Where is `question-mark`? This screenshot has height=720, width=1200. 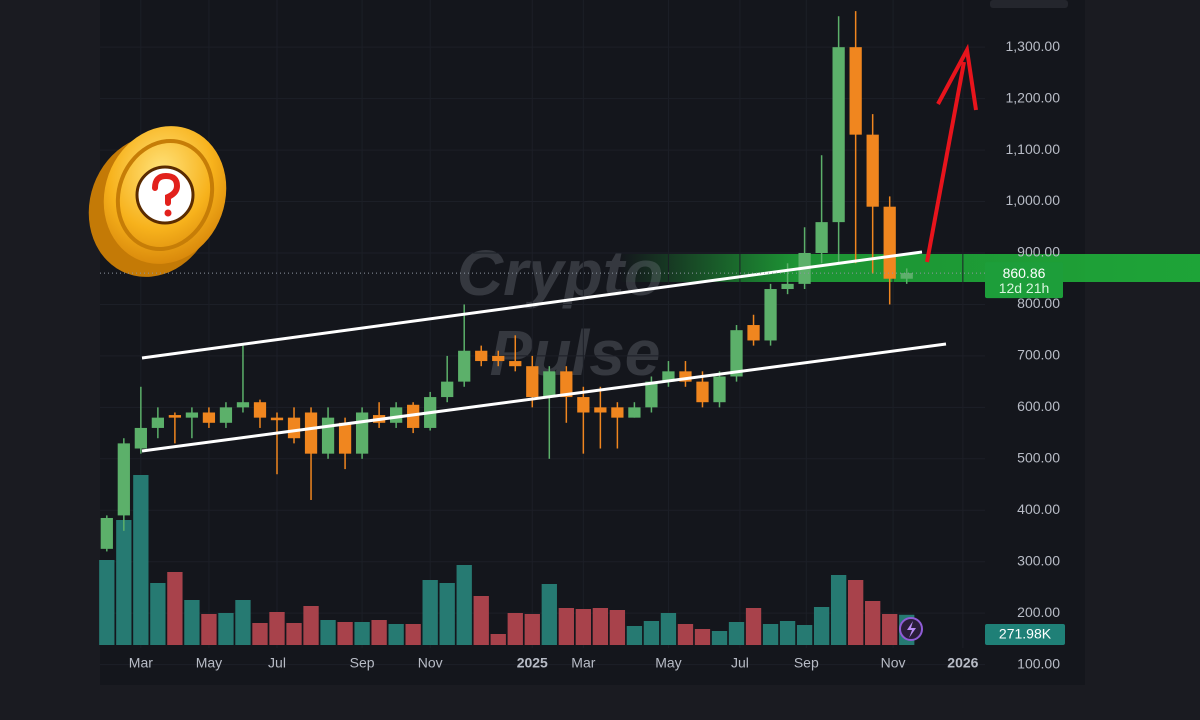 question-mark is located at coordinates (166, 189).